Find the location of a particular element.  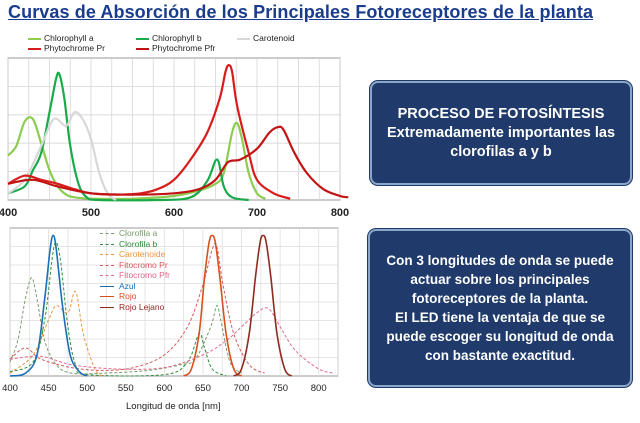

legend-item-phytochrome-pr: Phytochrome Pr is located at coordinates (66, 48).